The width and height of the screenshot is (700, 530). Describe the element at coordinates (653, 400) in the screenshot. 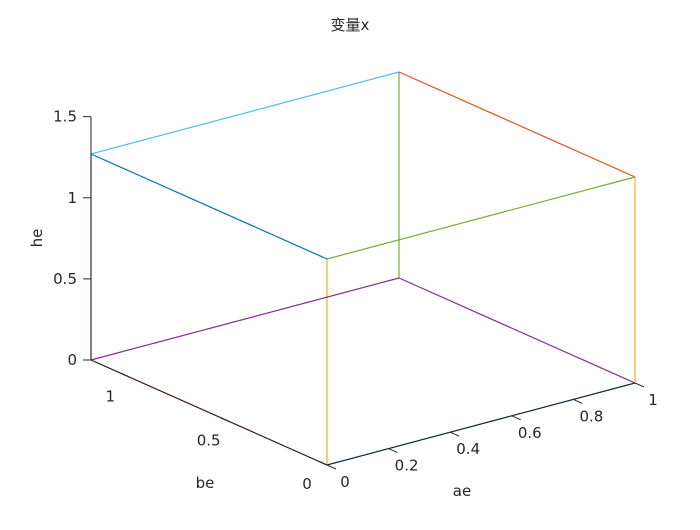

I see `x-tick-label: 1` at that location.